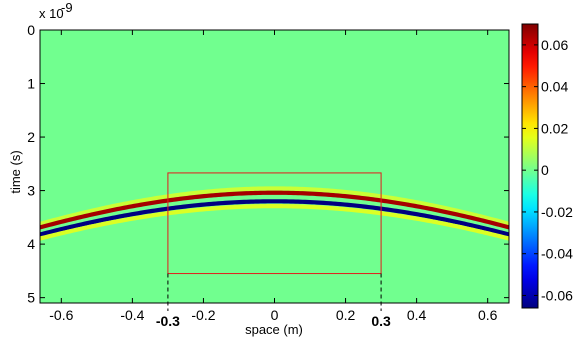  What do you see at coordinates (51, 13) in the screenshot?
I see `y-exponent-base: x 10` at bounding box center [51, 13].